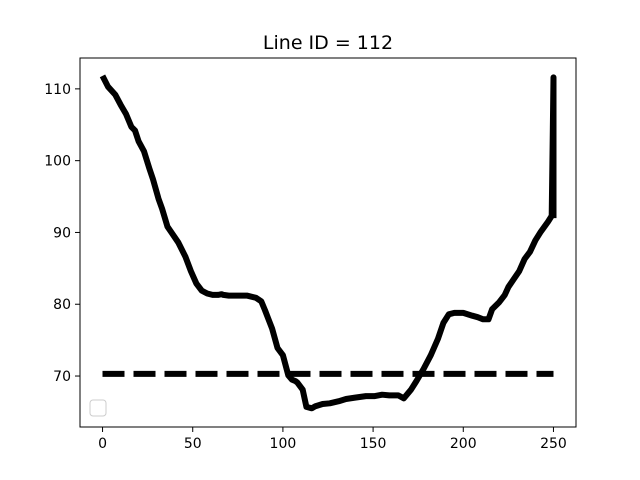  What do you see at coordinates (98, 408) in the screenshot?
I see `legend-box` at bounding box center [98, 408].